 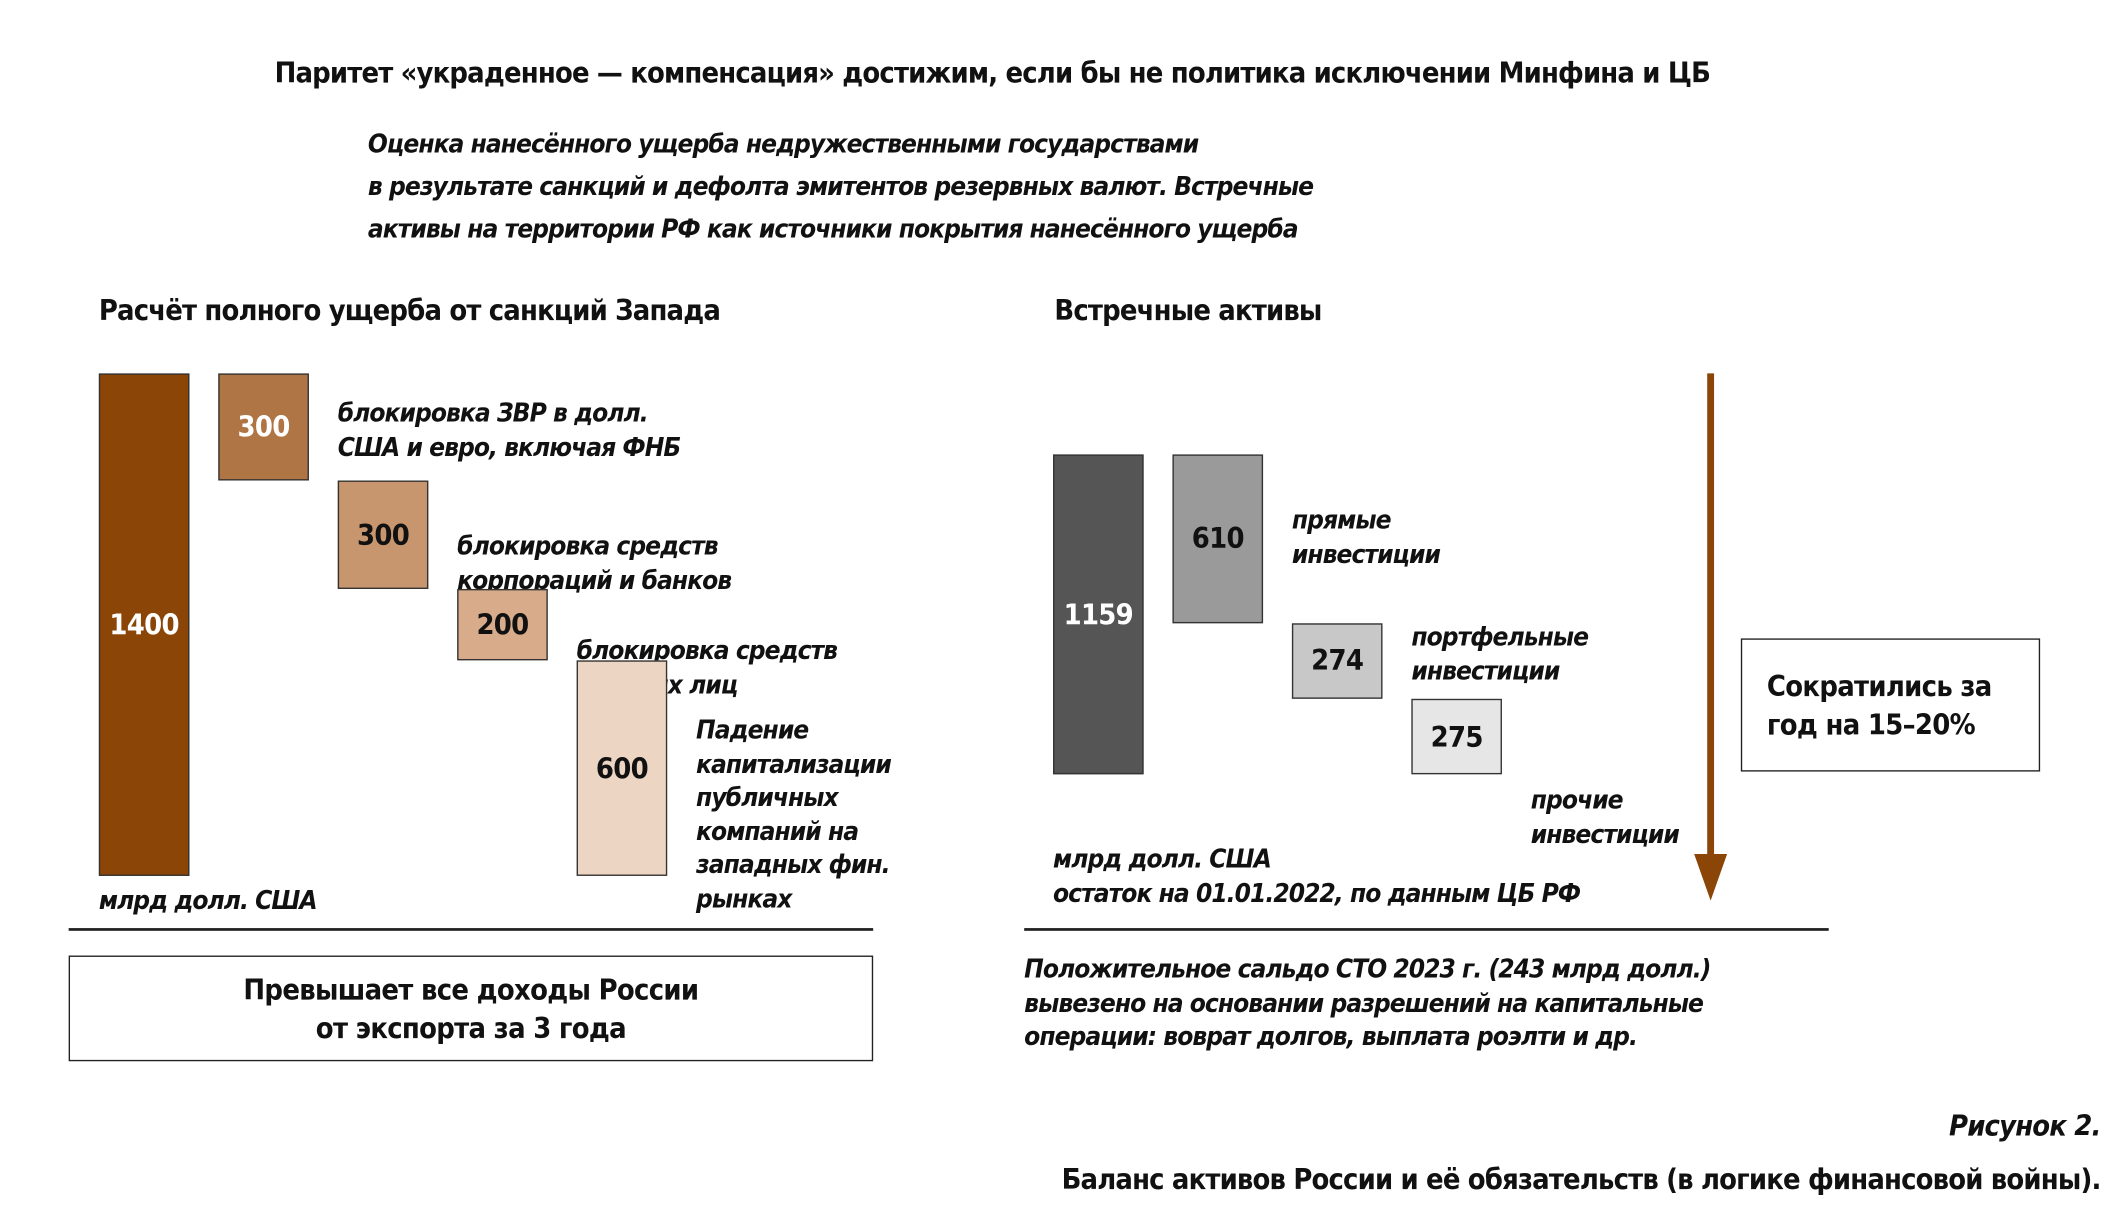 I want to click on component-bar: 600, so click(x=622, y=768).